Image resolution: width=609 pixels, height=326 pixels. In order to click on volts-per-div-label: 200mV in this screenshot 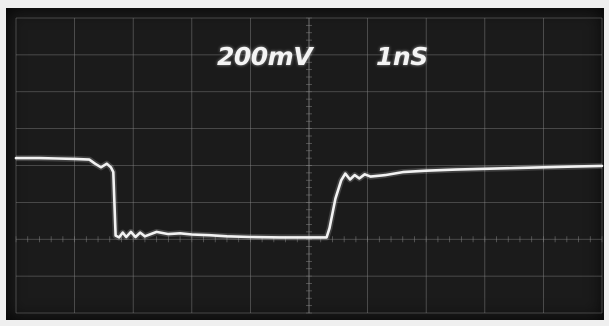, I will do `click(265, 56)`.